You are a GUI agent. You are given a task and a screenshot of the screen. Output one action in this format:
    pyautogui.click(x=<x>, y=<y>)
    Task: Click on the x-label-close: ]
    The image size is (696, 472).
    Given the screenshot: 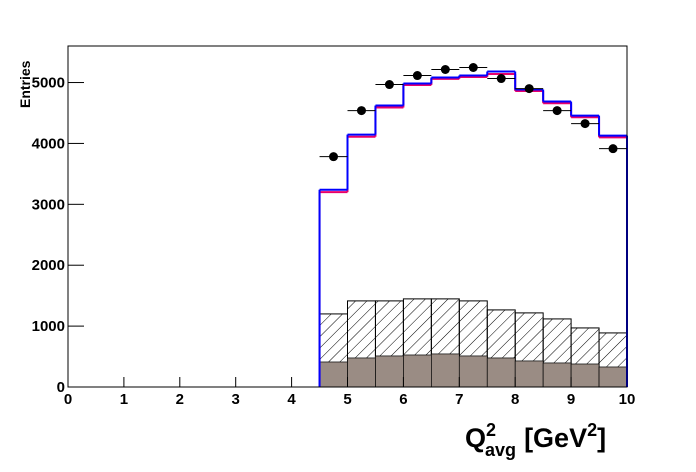 What is the action you would take?
    pyautogui.click(x=601, y=438)
    